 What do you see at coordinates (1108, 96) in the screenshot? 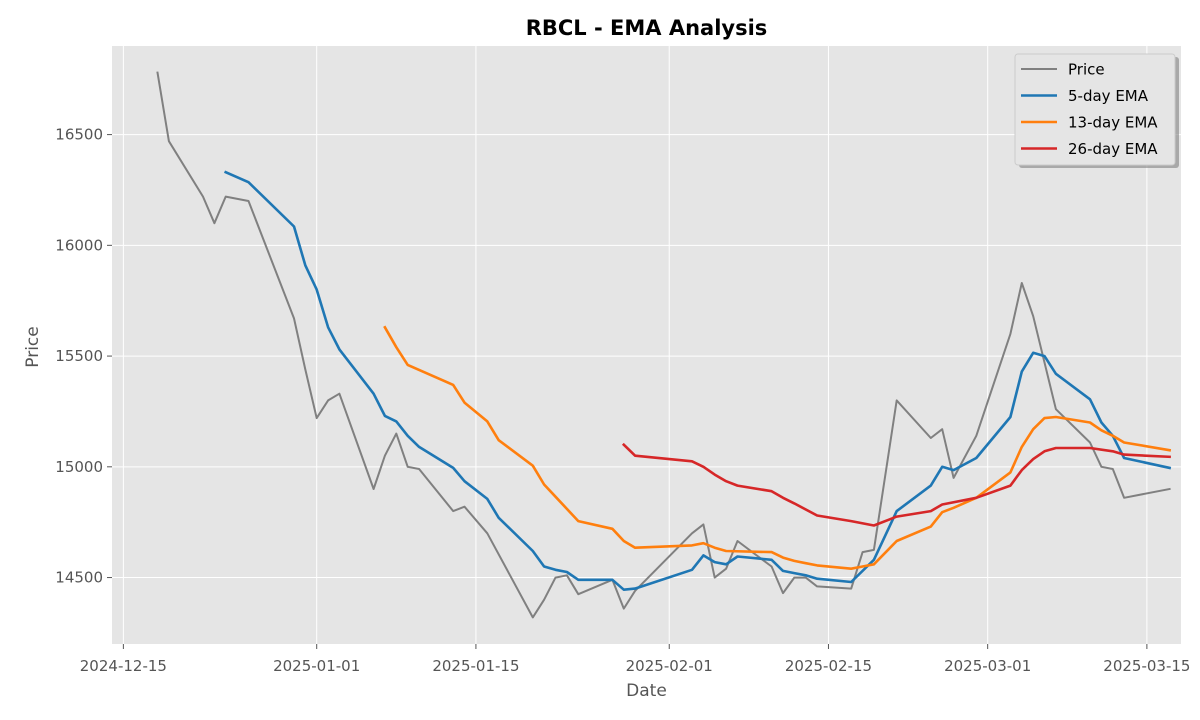
I see `legend-label: 5-day EMA` at bounding box center [1108, 96].